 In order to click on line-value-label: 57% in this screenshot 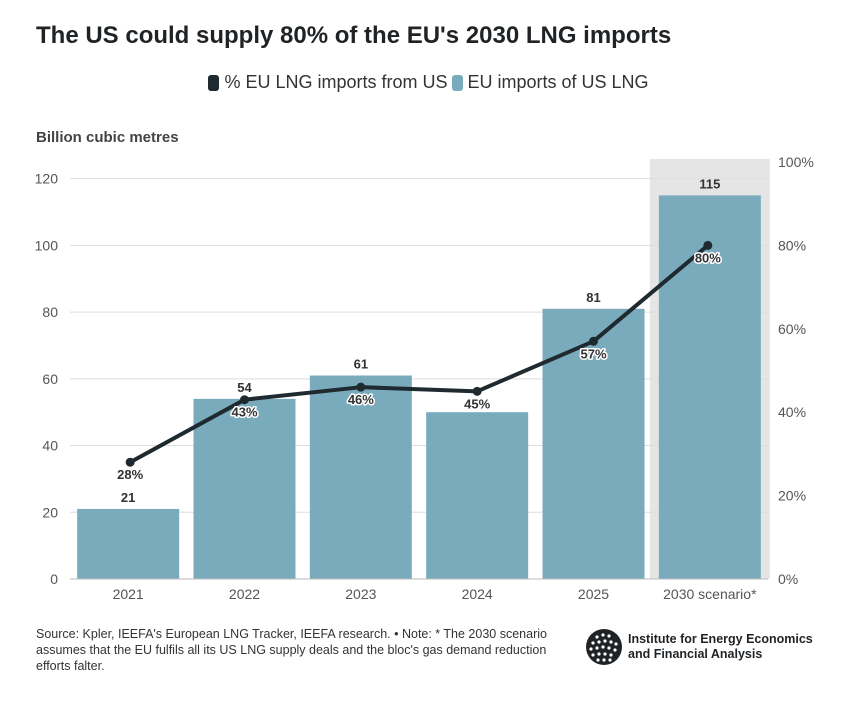, I will do `click(593, 353)`.